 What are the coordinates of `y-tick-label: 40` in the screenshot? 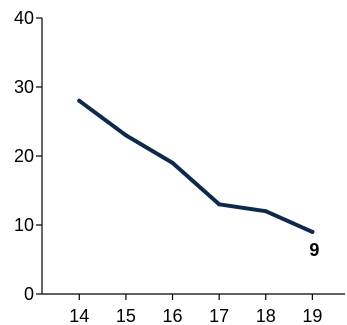 It's located at (24, 18).